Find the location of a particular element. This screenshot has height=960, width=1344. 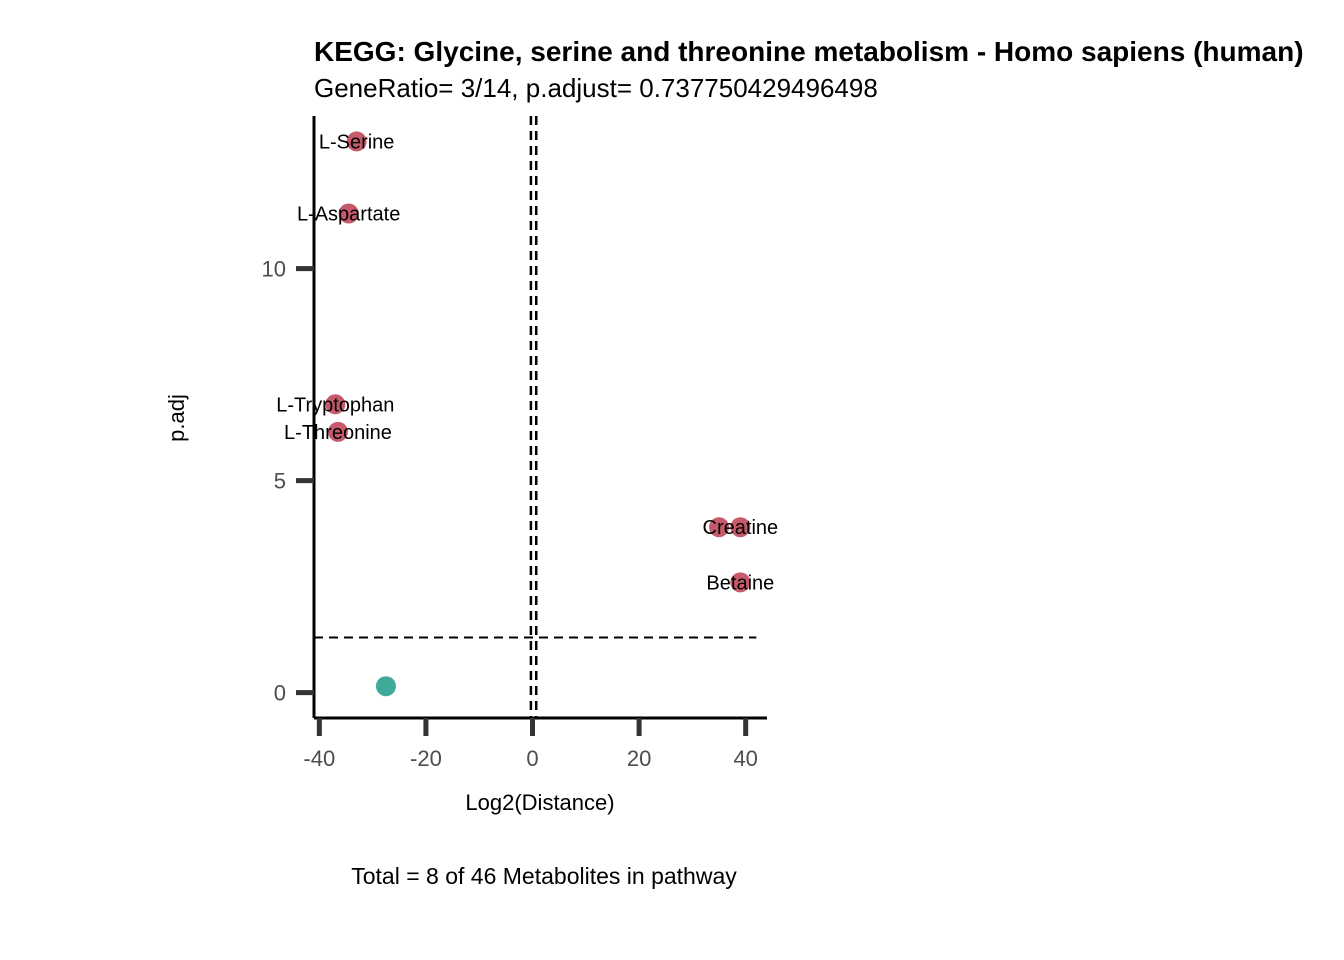

point-label: L-Tryptophan is located at coordinates (335, 405).